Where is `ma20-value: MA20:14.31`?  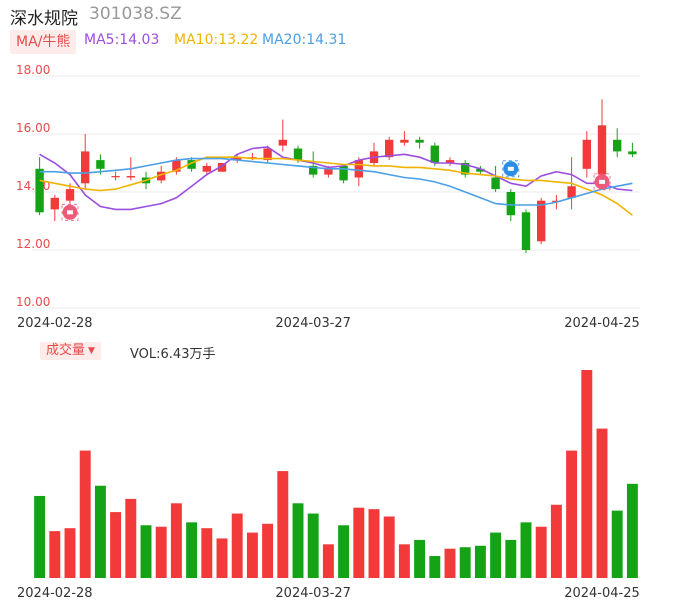
ma20-value: MA20:14.31 is located at coordinates (304, 40).